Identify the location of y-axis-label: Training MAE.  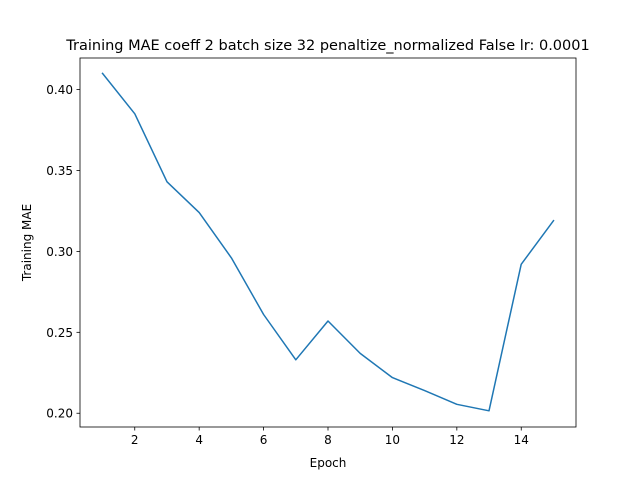
(27, 243).